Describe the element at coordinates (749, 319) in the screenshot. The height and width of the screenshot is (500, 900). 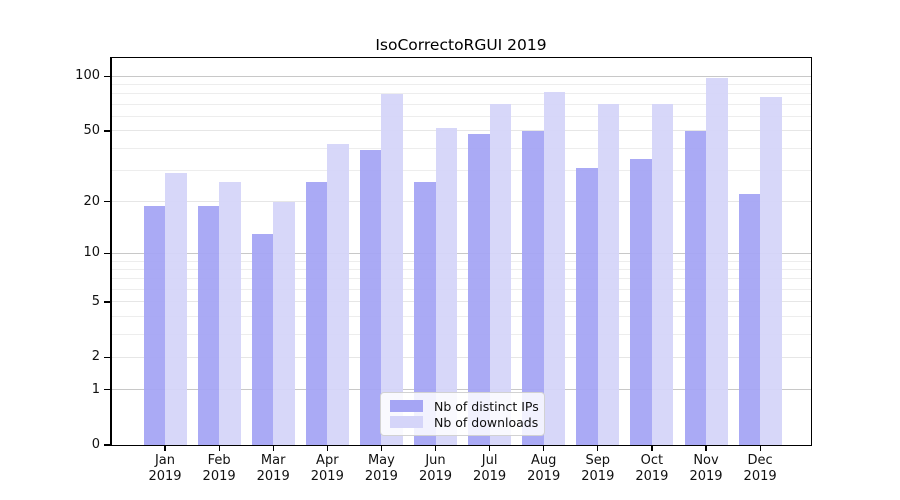
I see `bar-distinct-ips-dec` at that location.